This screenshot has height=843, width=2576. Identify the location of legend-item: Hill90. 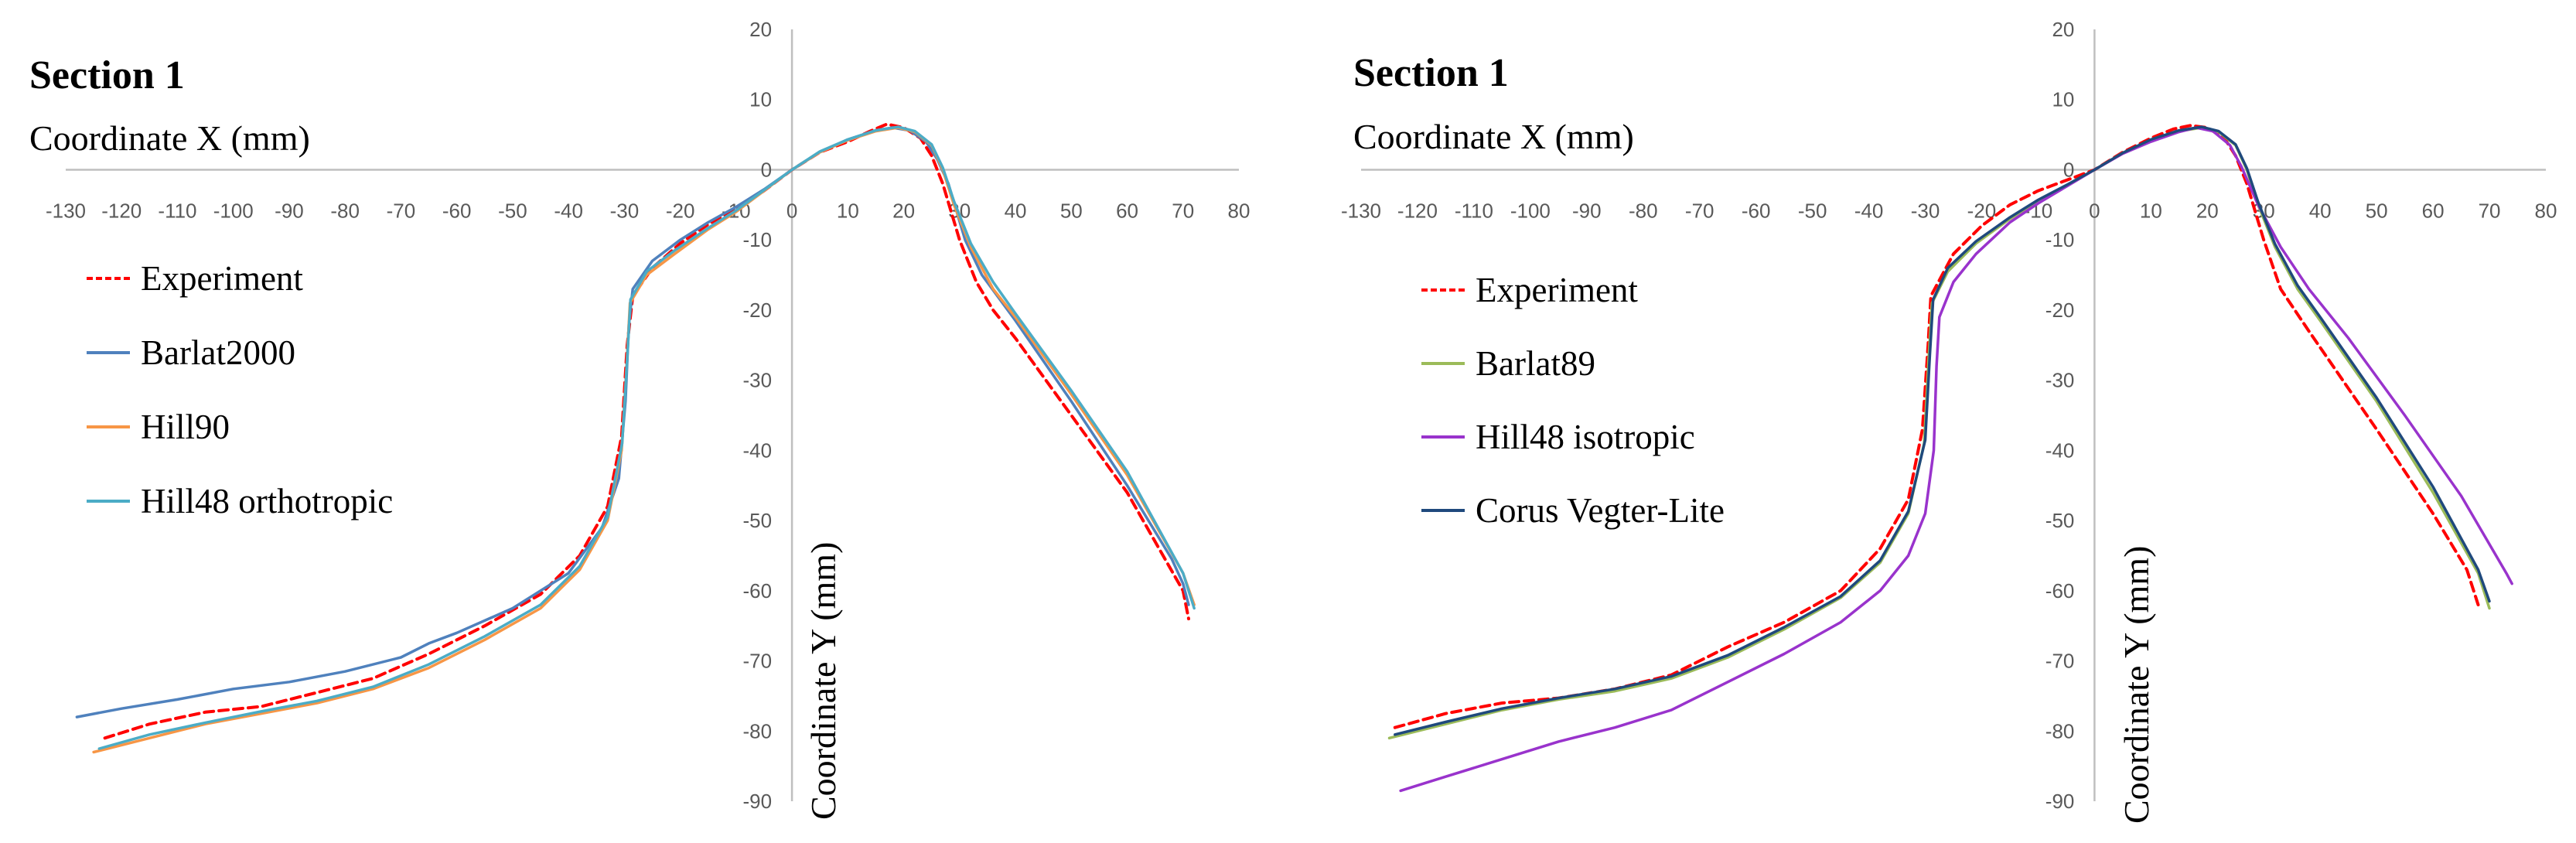
(158, 427).